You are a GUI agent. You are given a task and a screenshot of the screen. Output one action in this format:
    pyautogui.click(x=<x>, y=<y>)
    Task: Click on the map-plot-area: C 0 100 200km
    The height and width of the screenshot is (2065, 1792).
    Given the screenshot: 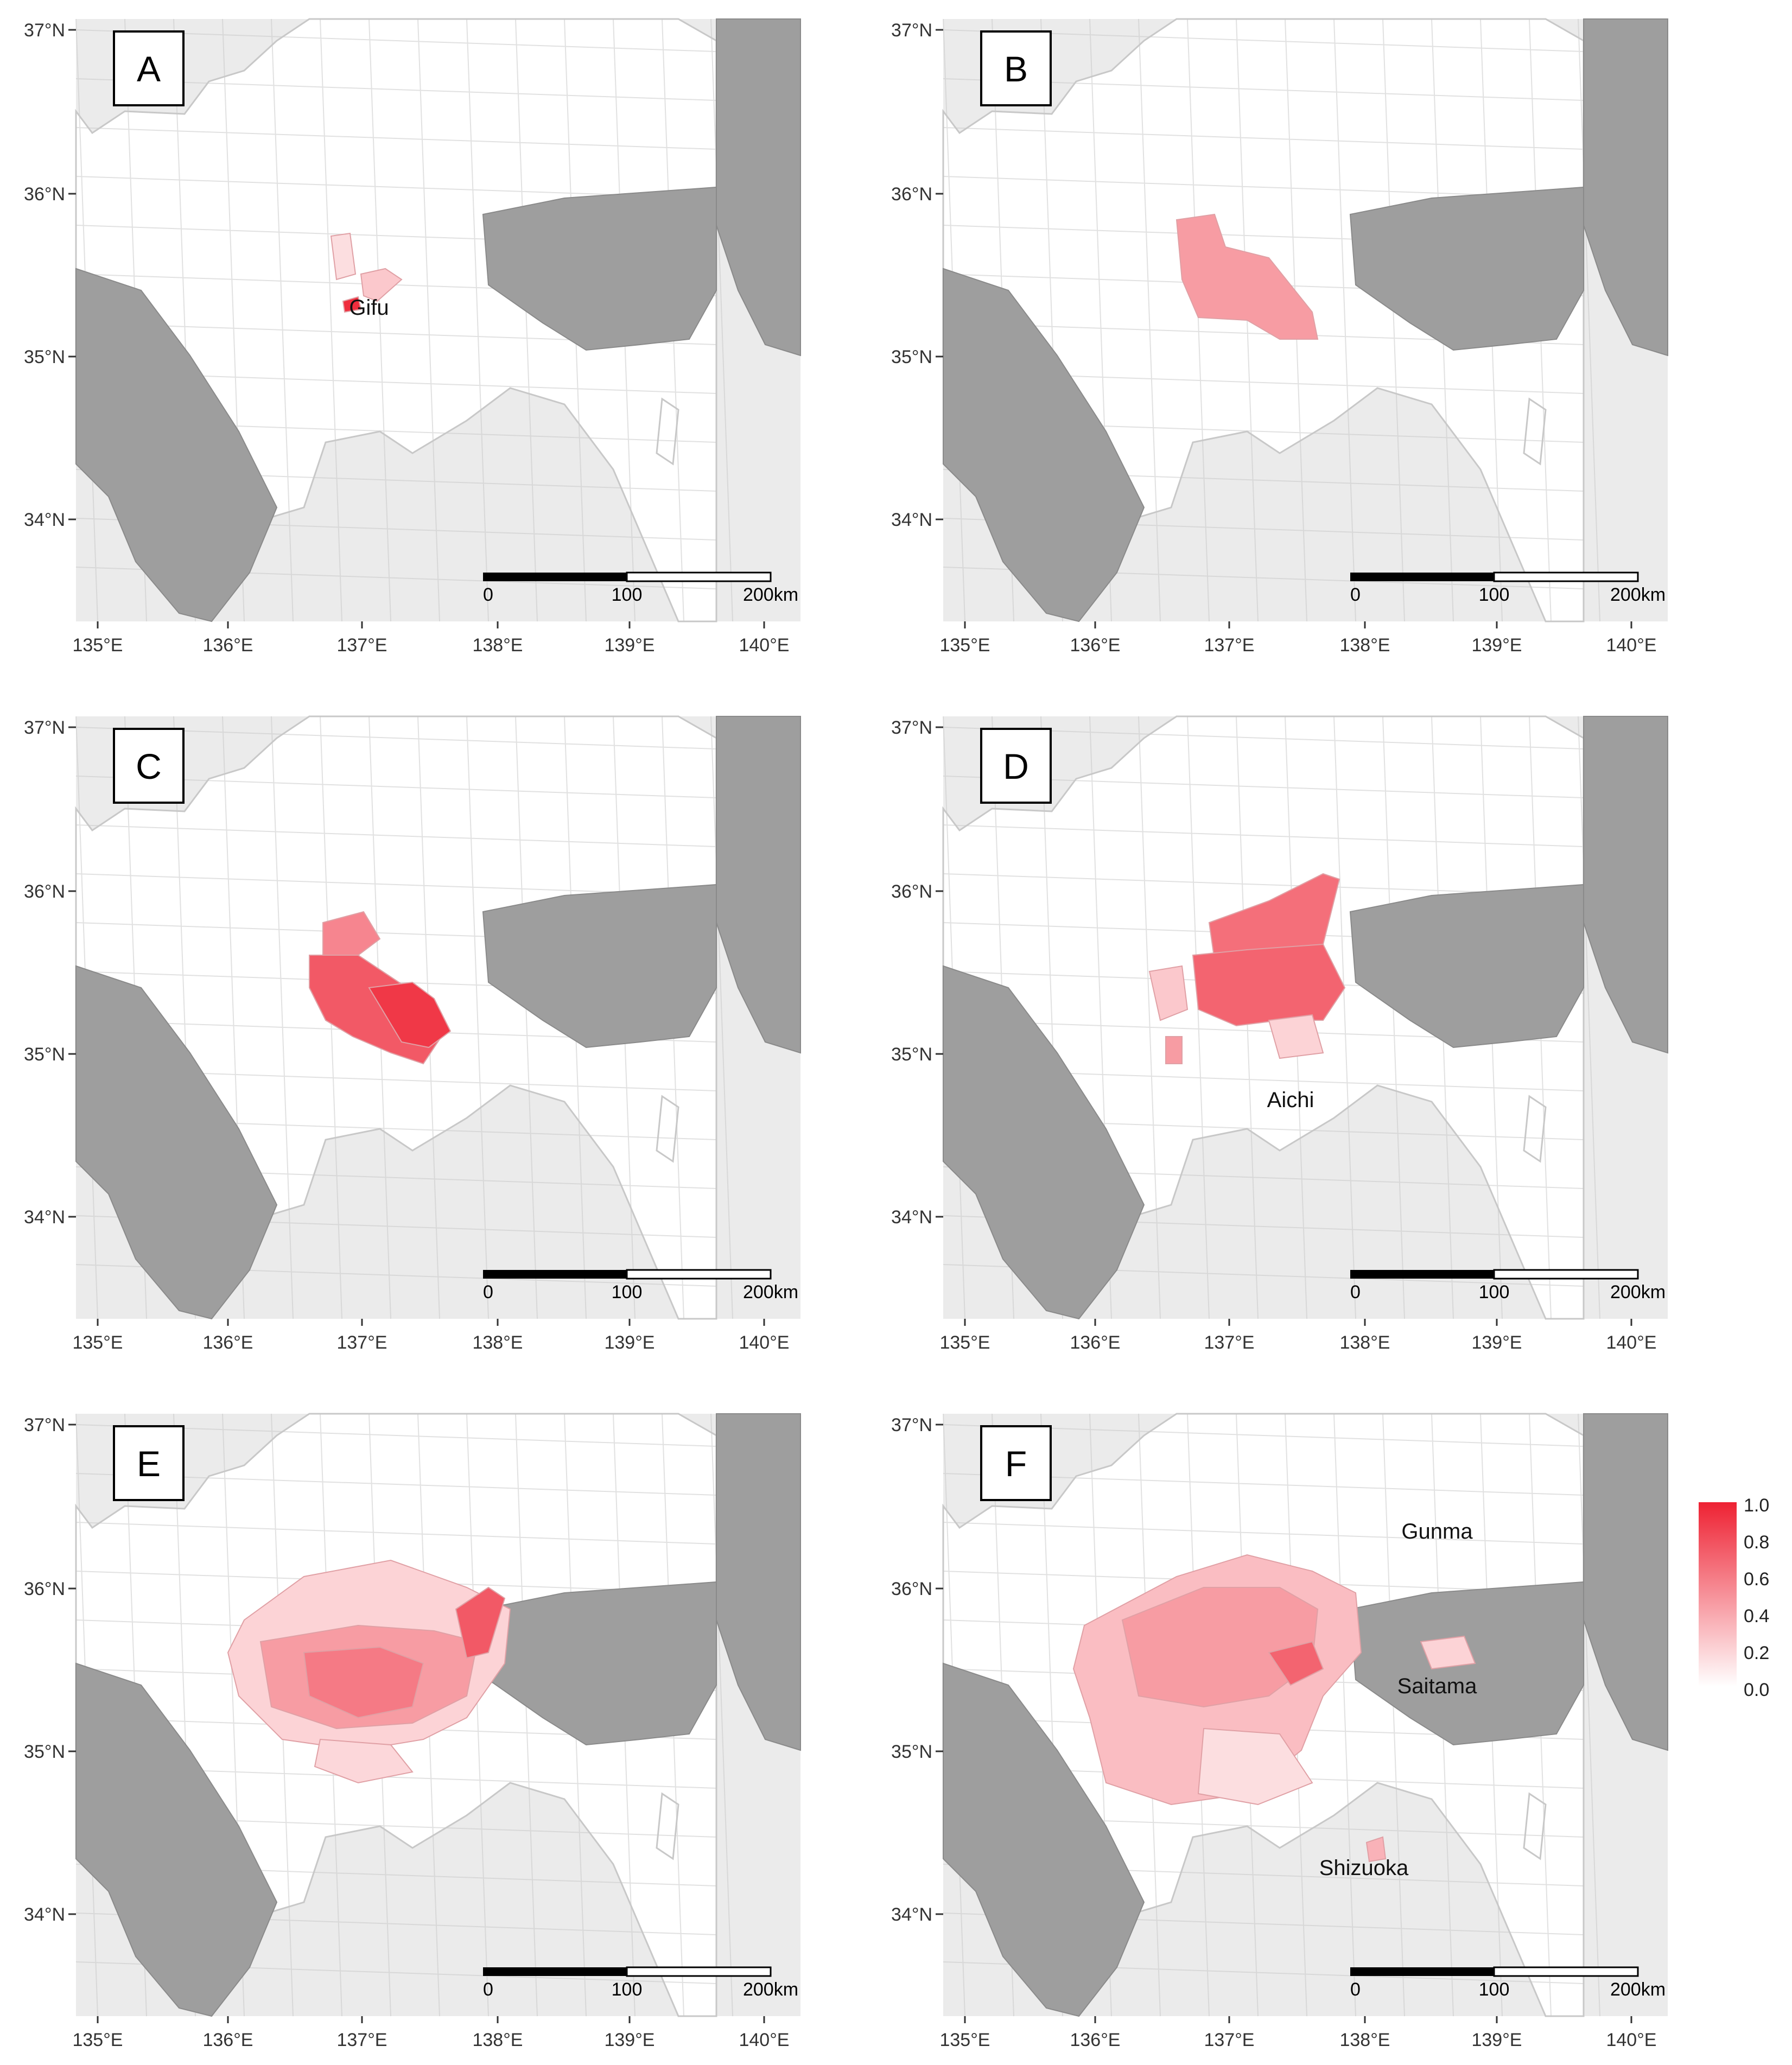 What is the action you would take?
    pyautogui.click(x=438, y=1017)
    